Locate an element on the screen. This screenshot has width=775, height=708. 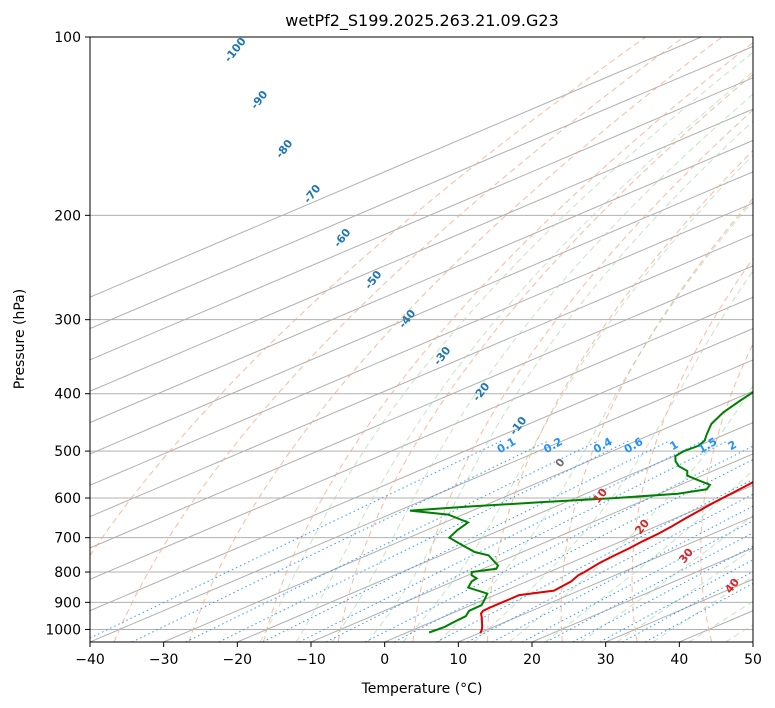
y-axis-title: Pressure (hPa) is located at coordinates (20, 339).